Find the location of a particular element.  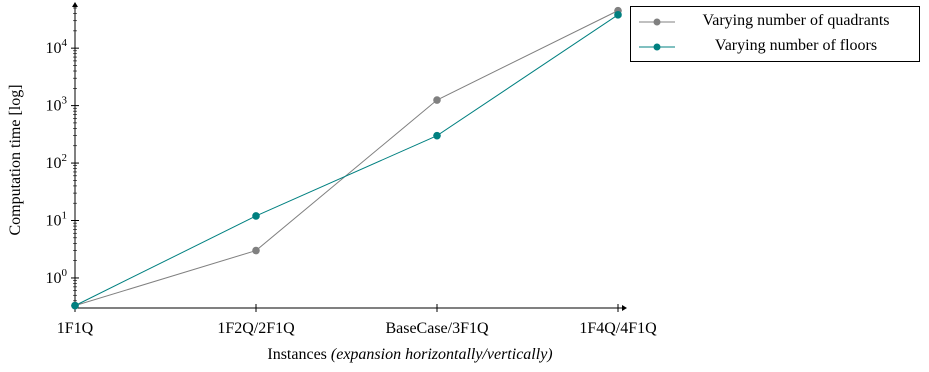

legend-swatch-quadrants is located at coordinates (657, 22).